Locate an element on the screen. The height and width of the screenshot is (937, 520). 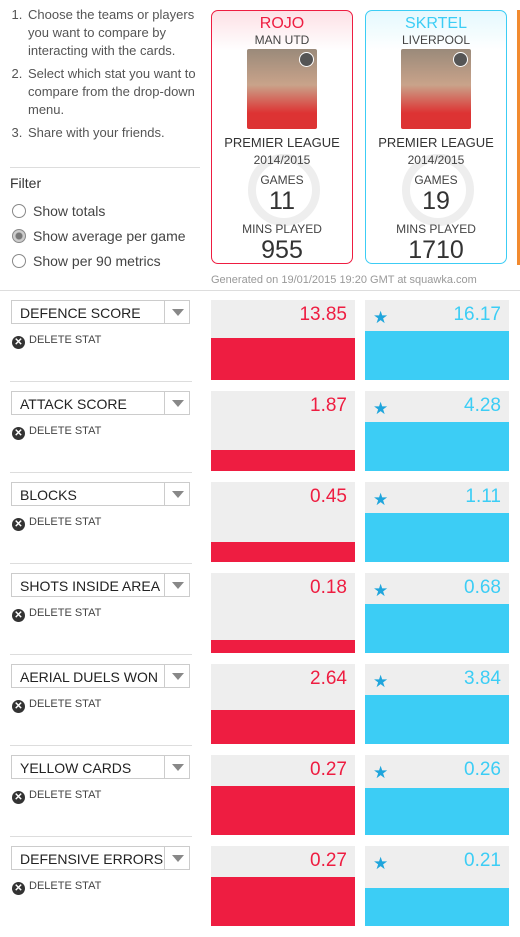
stat-dropdown: SHOTS INSIDE AREA is located at coordinates (100, 585).